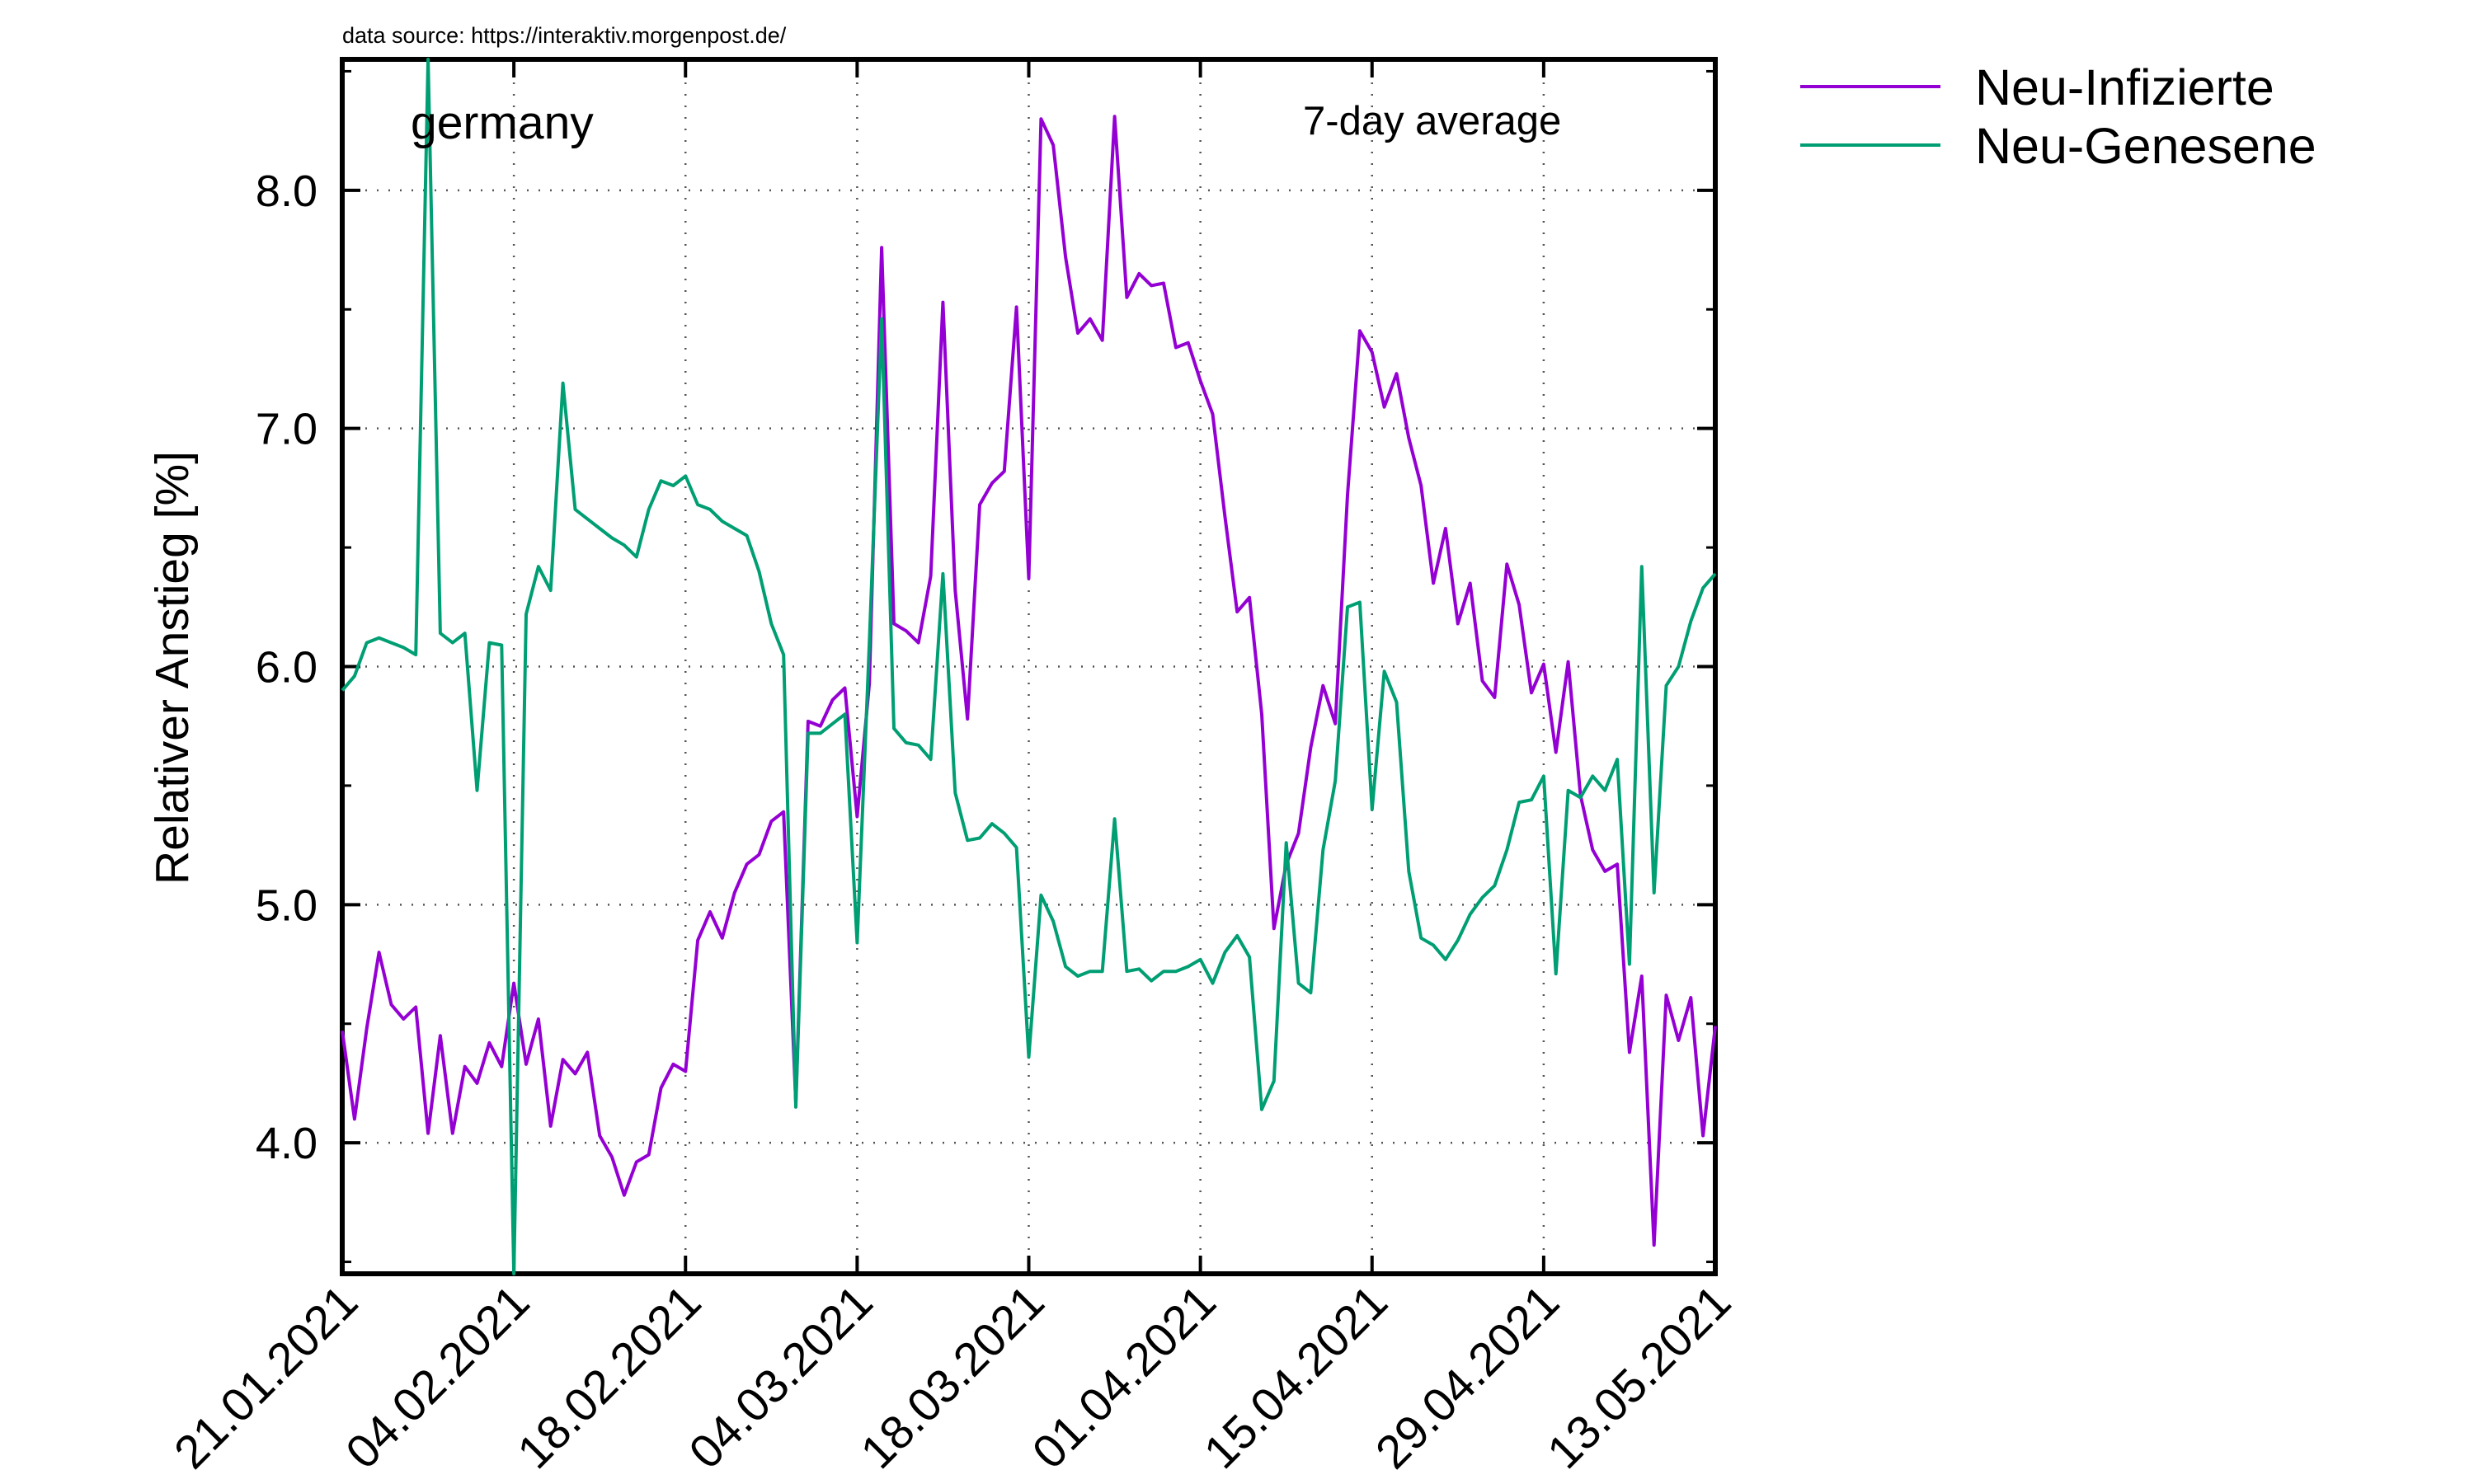 Image resolution: width=2474 pixels, height=1484 pixels. I want to click on y-tick-label: 6.0, so click(286, 668).